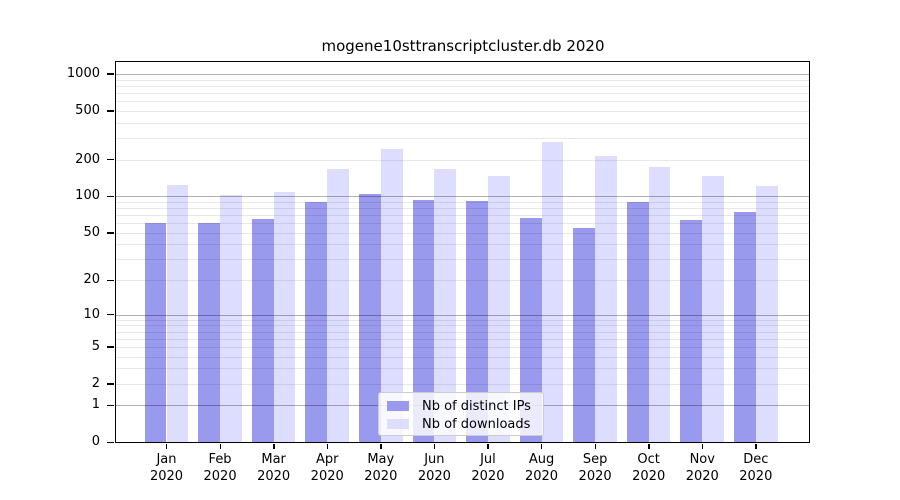  What do you see at coordinates (691, 331) in the screenshot?
I see `bar-nov-distinct-ips` at bounding box center [691, 331].